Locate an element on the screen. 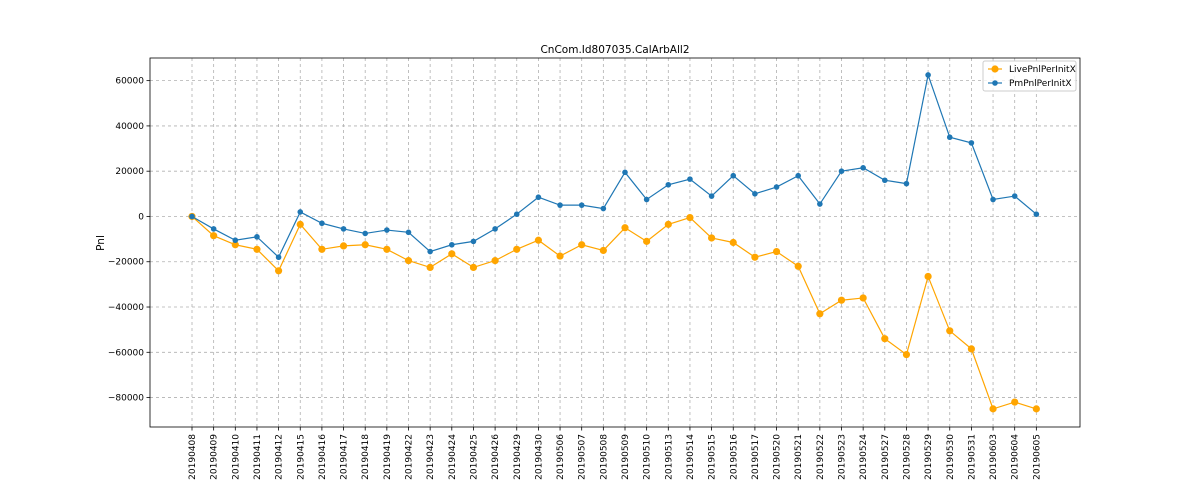 The width and height of the screenshot is (1200, 480). y-axis-label: Pnl is located at coordinates (101, 243).